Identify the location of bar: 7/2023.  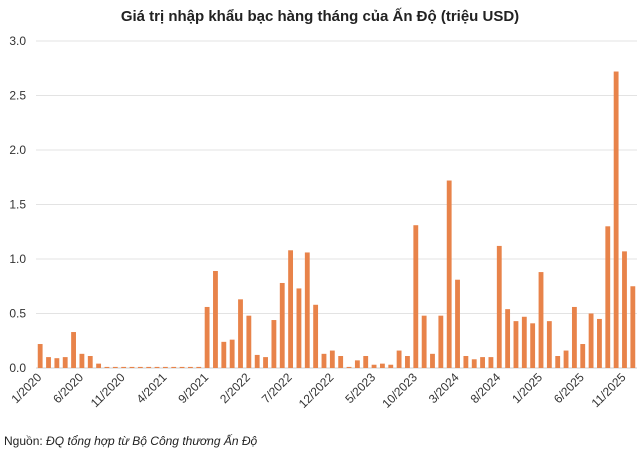
(391, 366).